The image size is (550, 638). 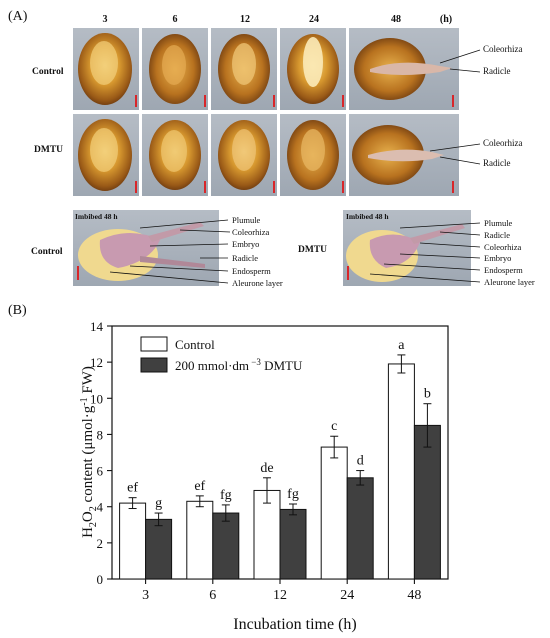 What do you see at coordinates (427, 502) in the screenshot?
I see `bar-dmtu-48h` at bounding box center [427, 502].